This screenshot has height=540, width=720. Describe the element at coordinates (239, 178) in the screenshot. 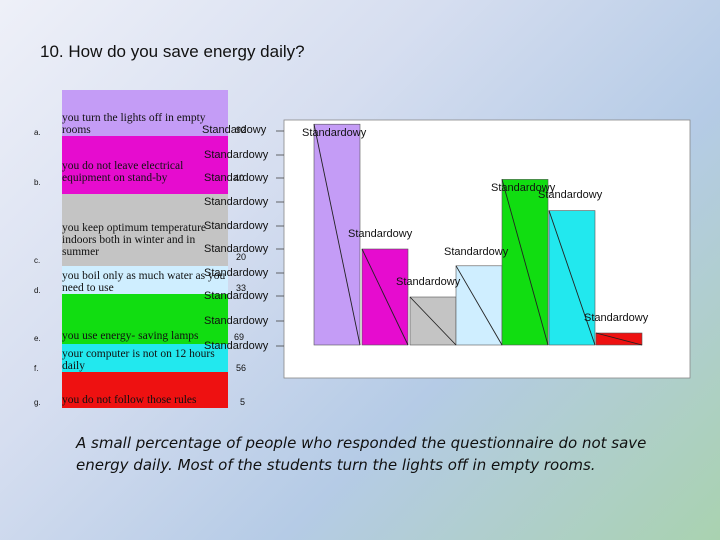

I see `answer-value-b: 40` at that location.